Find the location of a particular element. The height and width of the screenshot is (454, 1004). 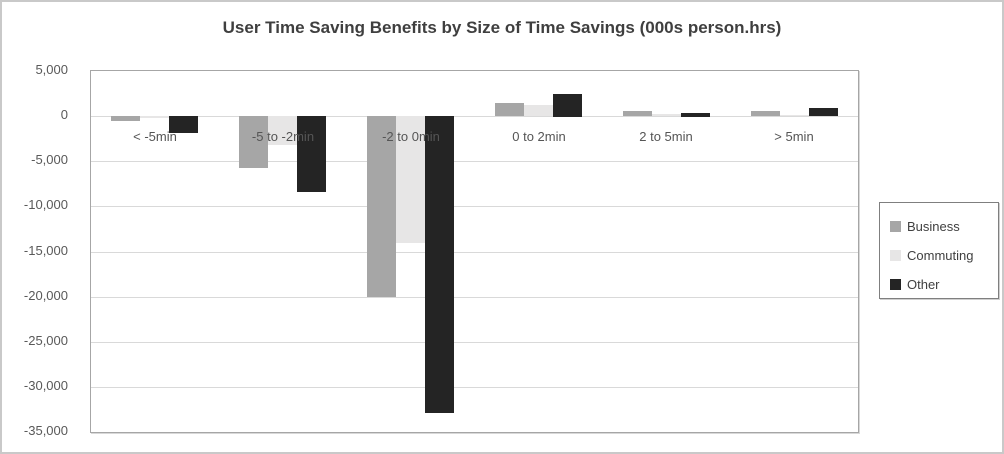

x-category-label: 2 to 5min is located at coordinates (666, 136).